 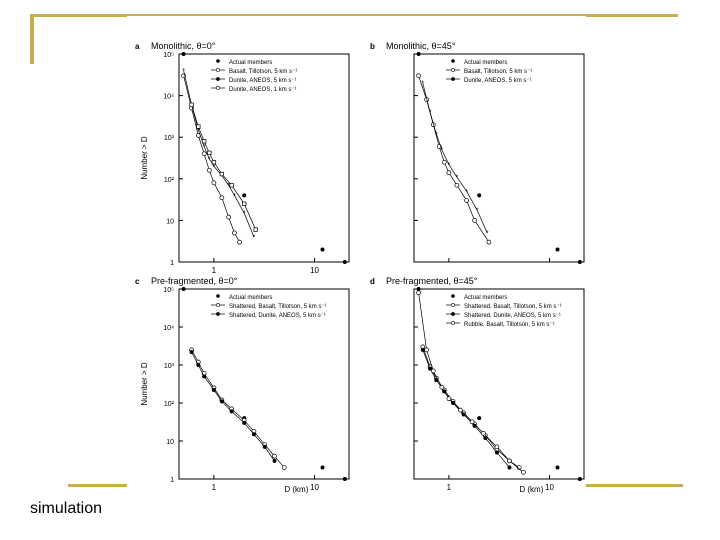 What do you see at coordinates (296, 489) in the screenshot?
I see `x-axis-label: D (km)` at bounding box center [296, 489].